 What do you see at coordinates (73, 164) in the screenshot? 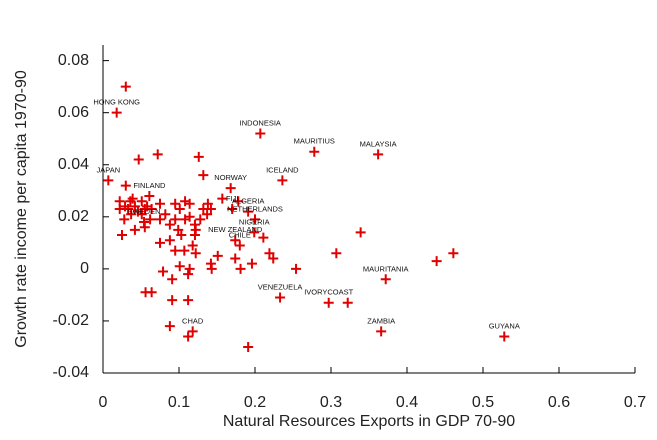
I see `y-tick-label: 0.04` at bounding box center [73, 164].